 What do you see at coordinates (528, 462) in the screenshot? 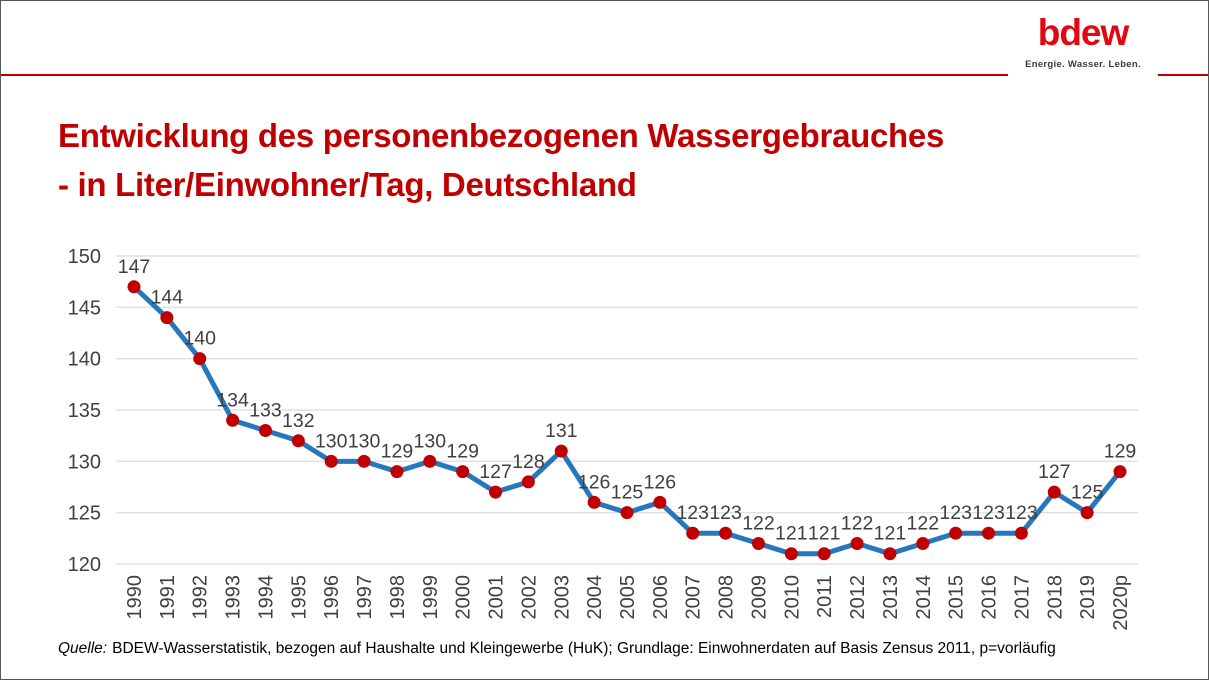
I see `data-label: 128` at bounding box center [528, 462].